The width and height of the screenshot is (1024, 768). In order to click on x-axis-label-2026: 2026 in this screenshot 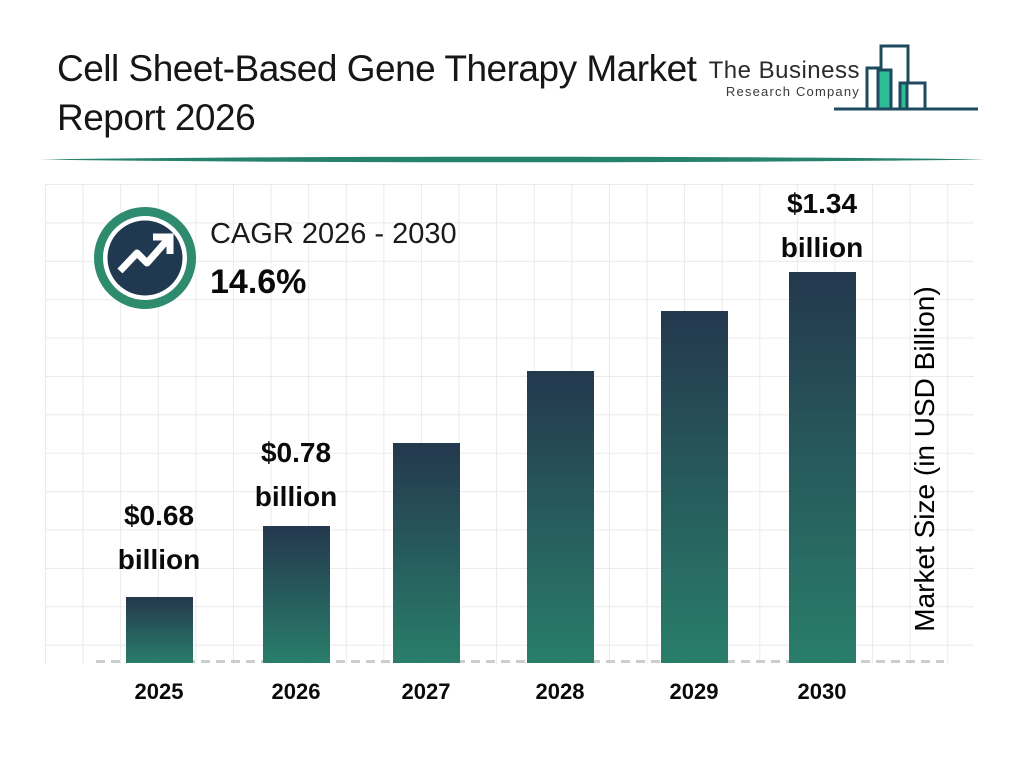, I will do `click(296, 691)`.